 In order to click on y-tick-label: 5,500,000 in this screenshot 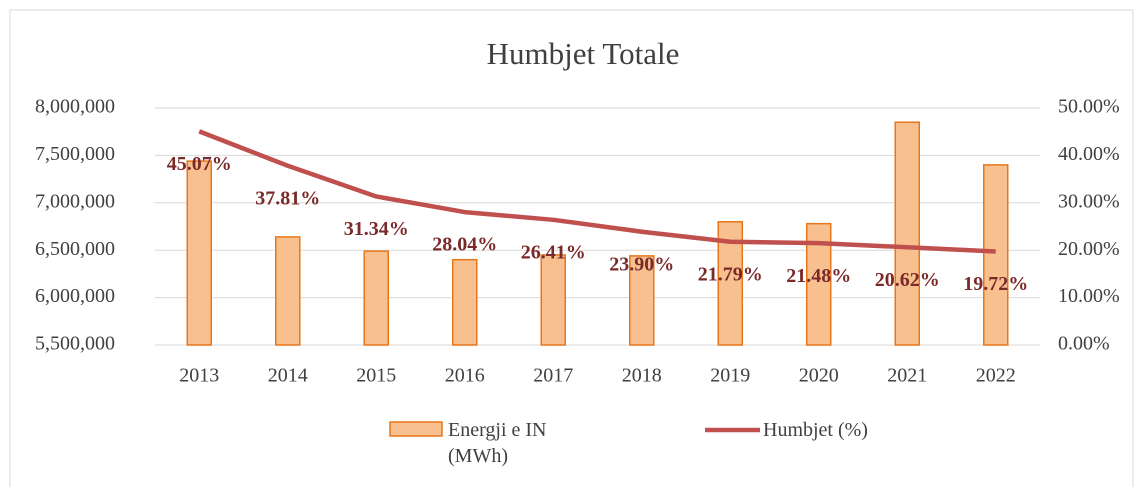, I will do `click(75, 344)`.